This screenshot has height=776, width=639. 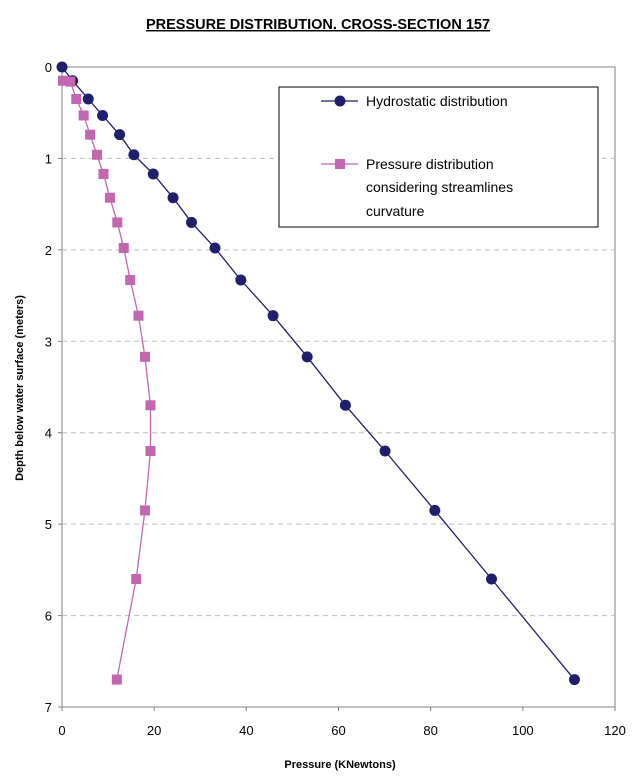 I want to click on y-tick-label-1: 1, so click(x=48, y=158).